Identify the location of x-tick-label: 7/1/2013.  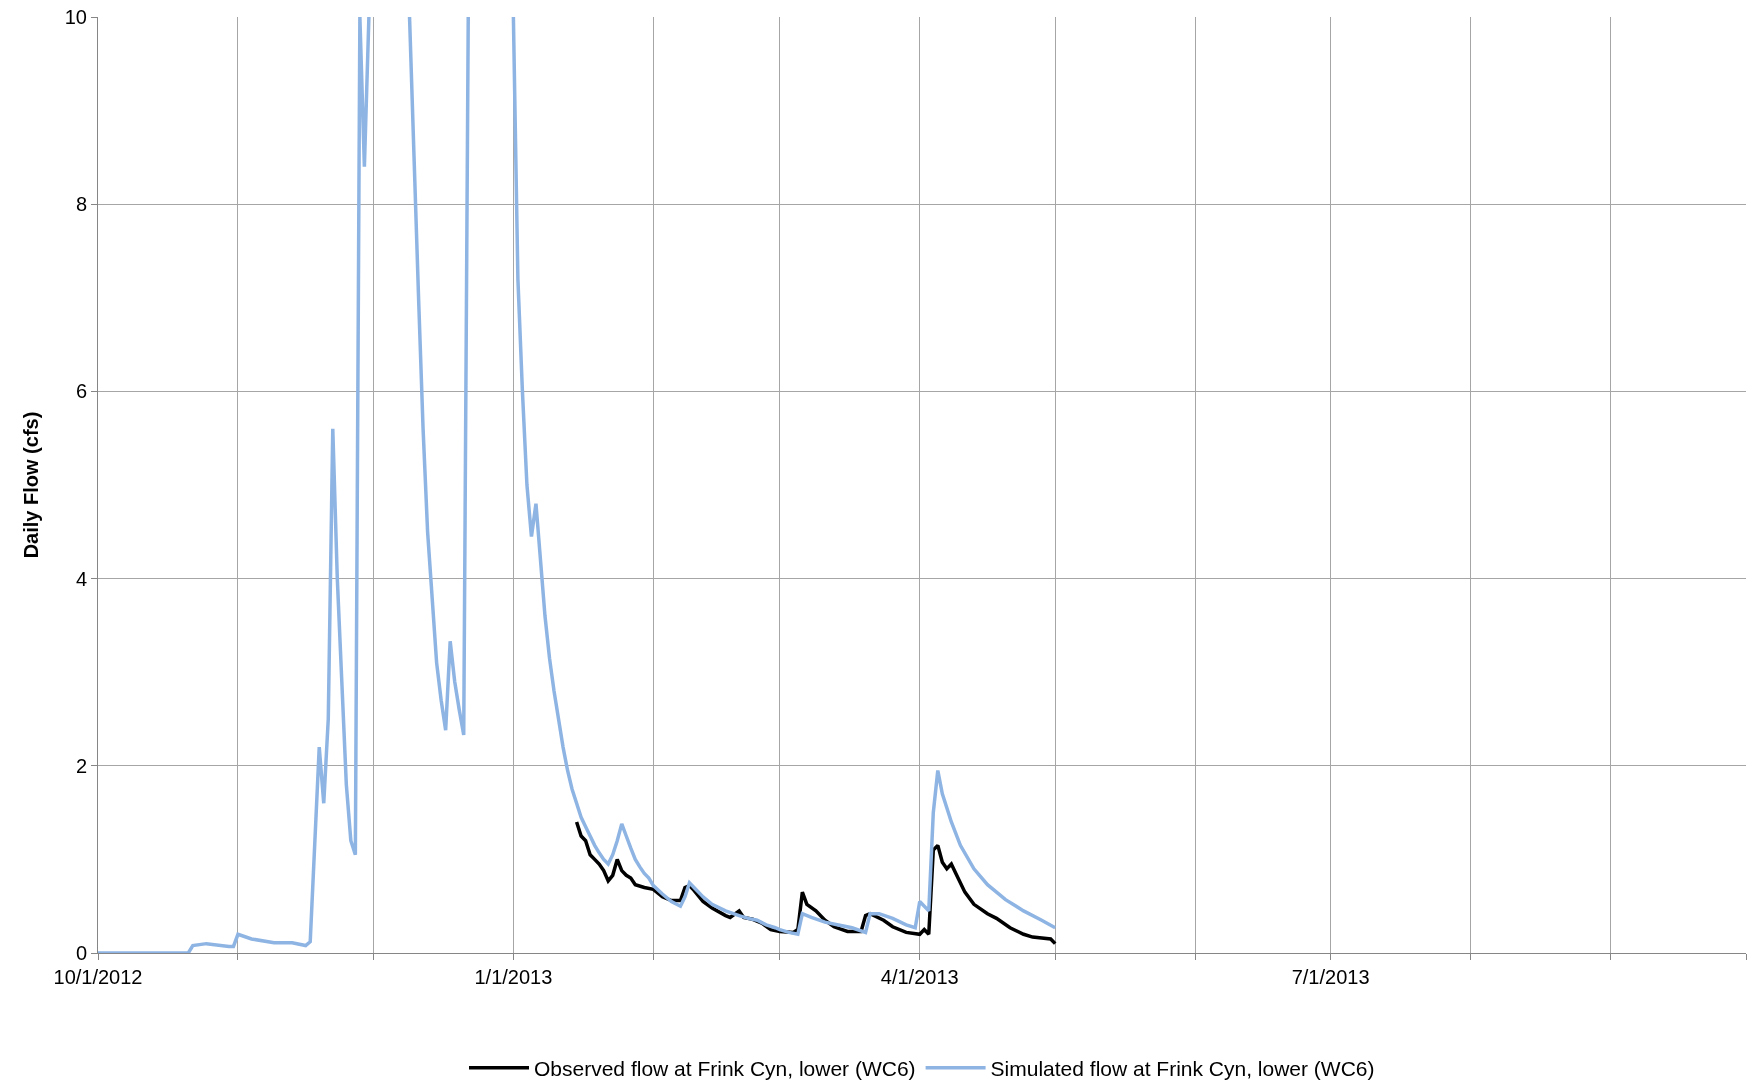
(1330, 977).